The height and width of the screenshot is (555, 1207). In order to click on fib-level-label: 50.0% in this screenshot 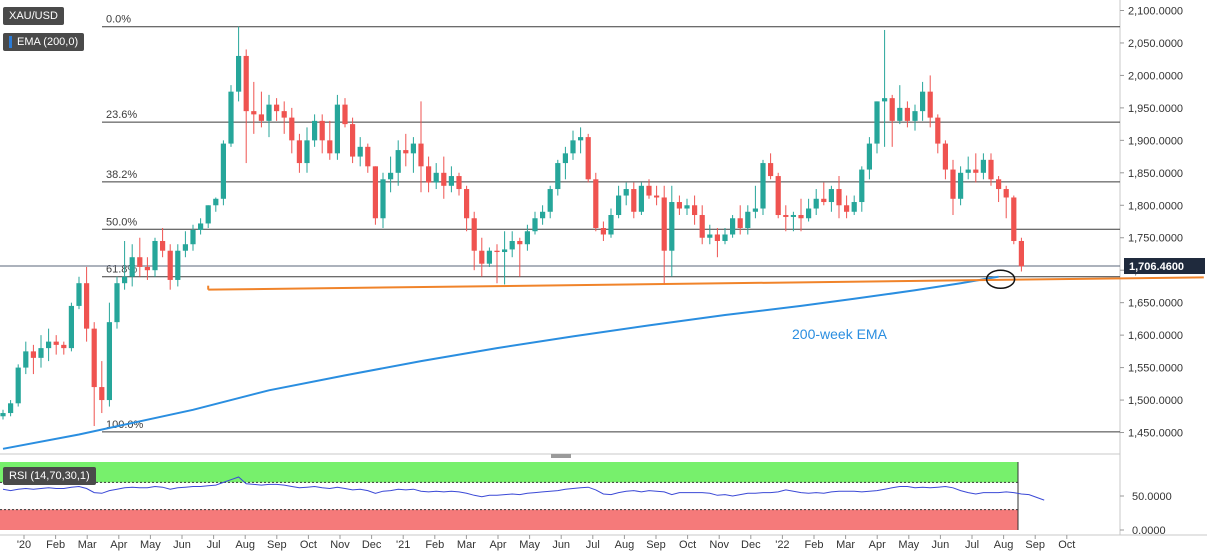, I will do `click(121, 222)`.